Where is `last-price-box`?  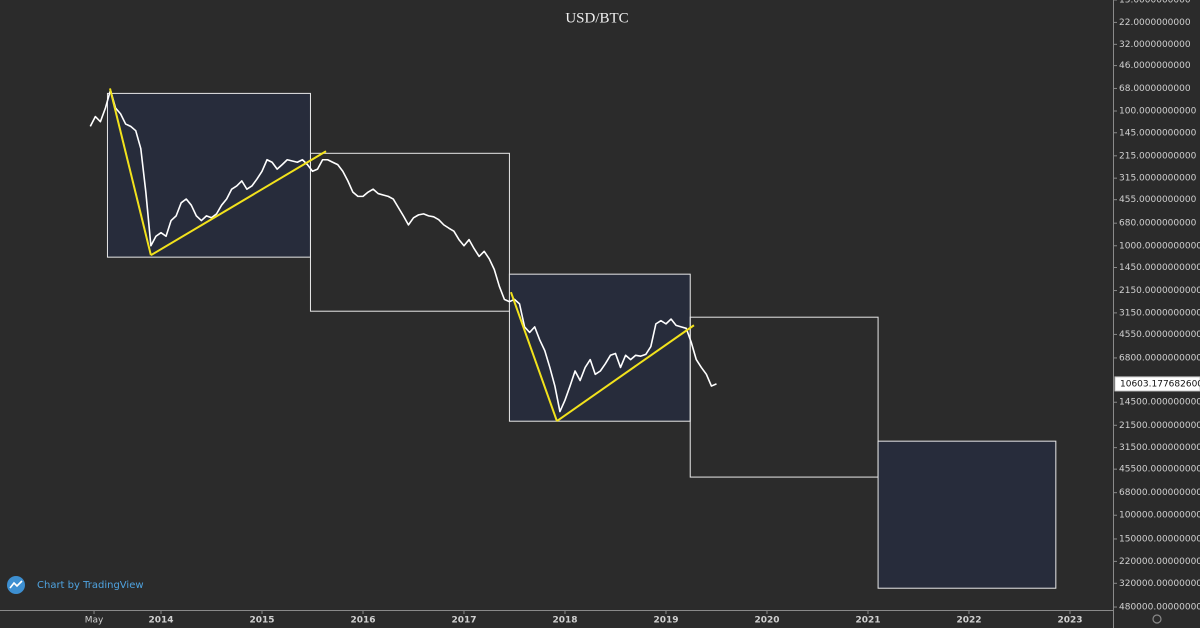
last-price-box is located at coordinates (1157, 384).